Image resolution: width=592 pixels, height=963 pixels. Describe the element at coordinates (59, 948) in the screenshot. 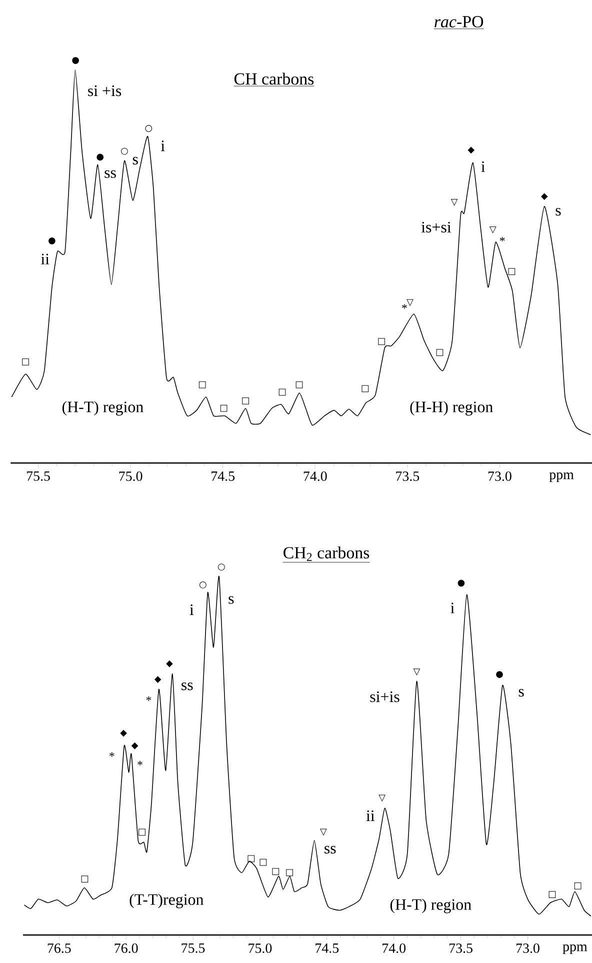

I see `x-tick-label: 76.5` at that location.